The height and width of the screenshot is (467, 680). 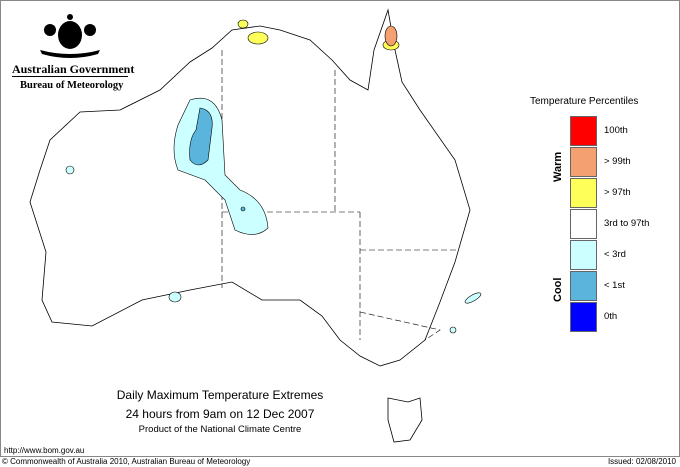 I want to click on map-title: Daily Maximum Temperature Extremes, so click(x=220, y=395).